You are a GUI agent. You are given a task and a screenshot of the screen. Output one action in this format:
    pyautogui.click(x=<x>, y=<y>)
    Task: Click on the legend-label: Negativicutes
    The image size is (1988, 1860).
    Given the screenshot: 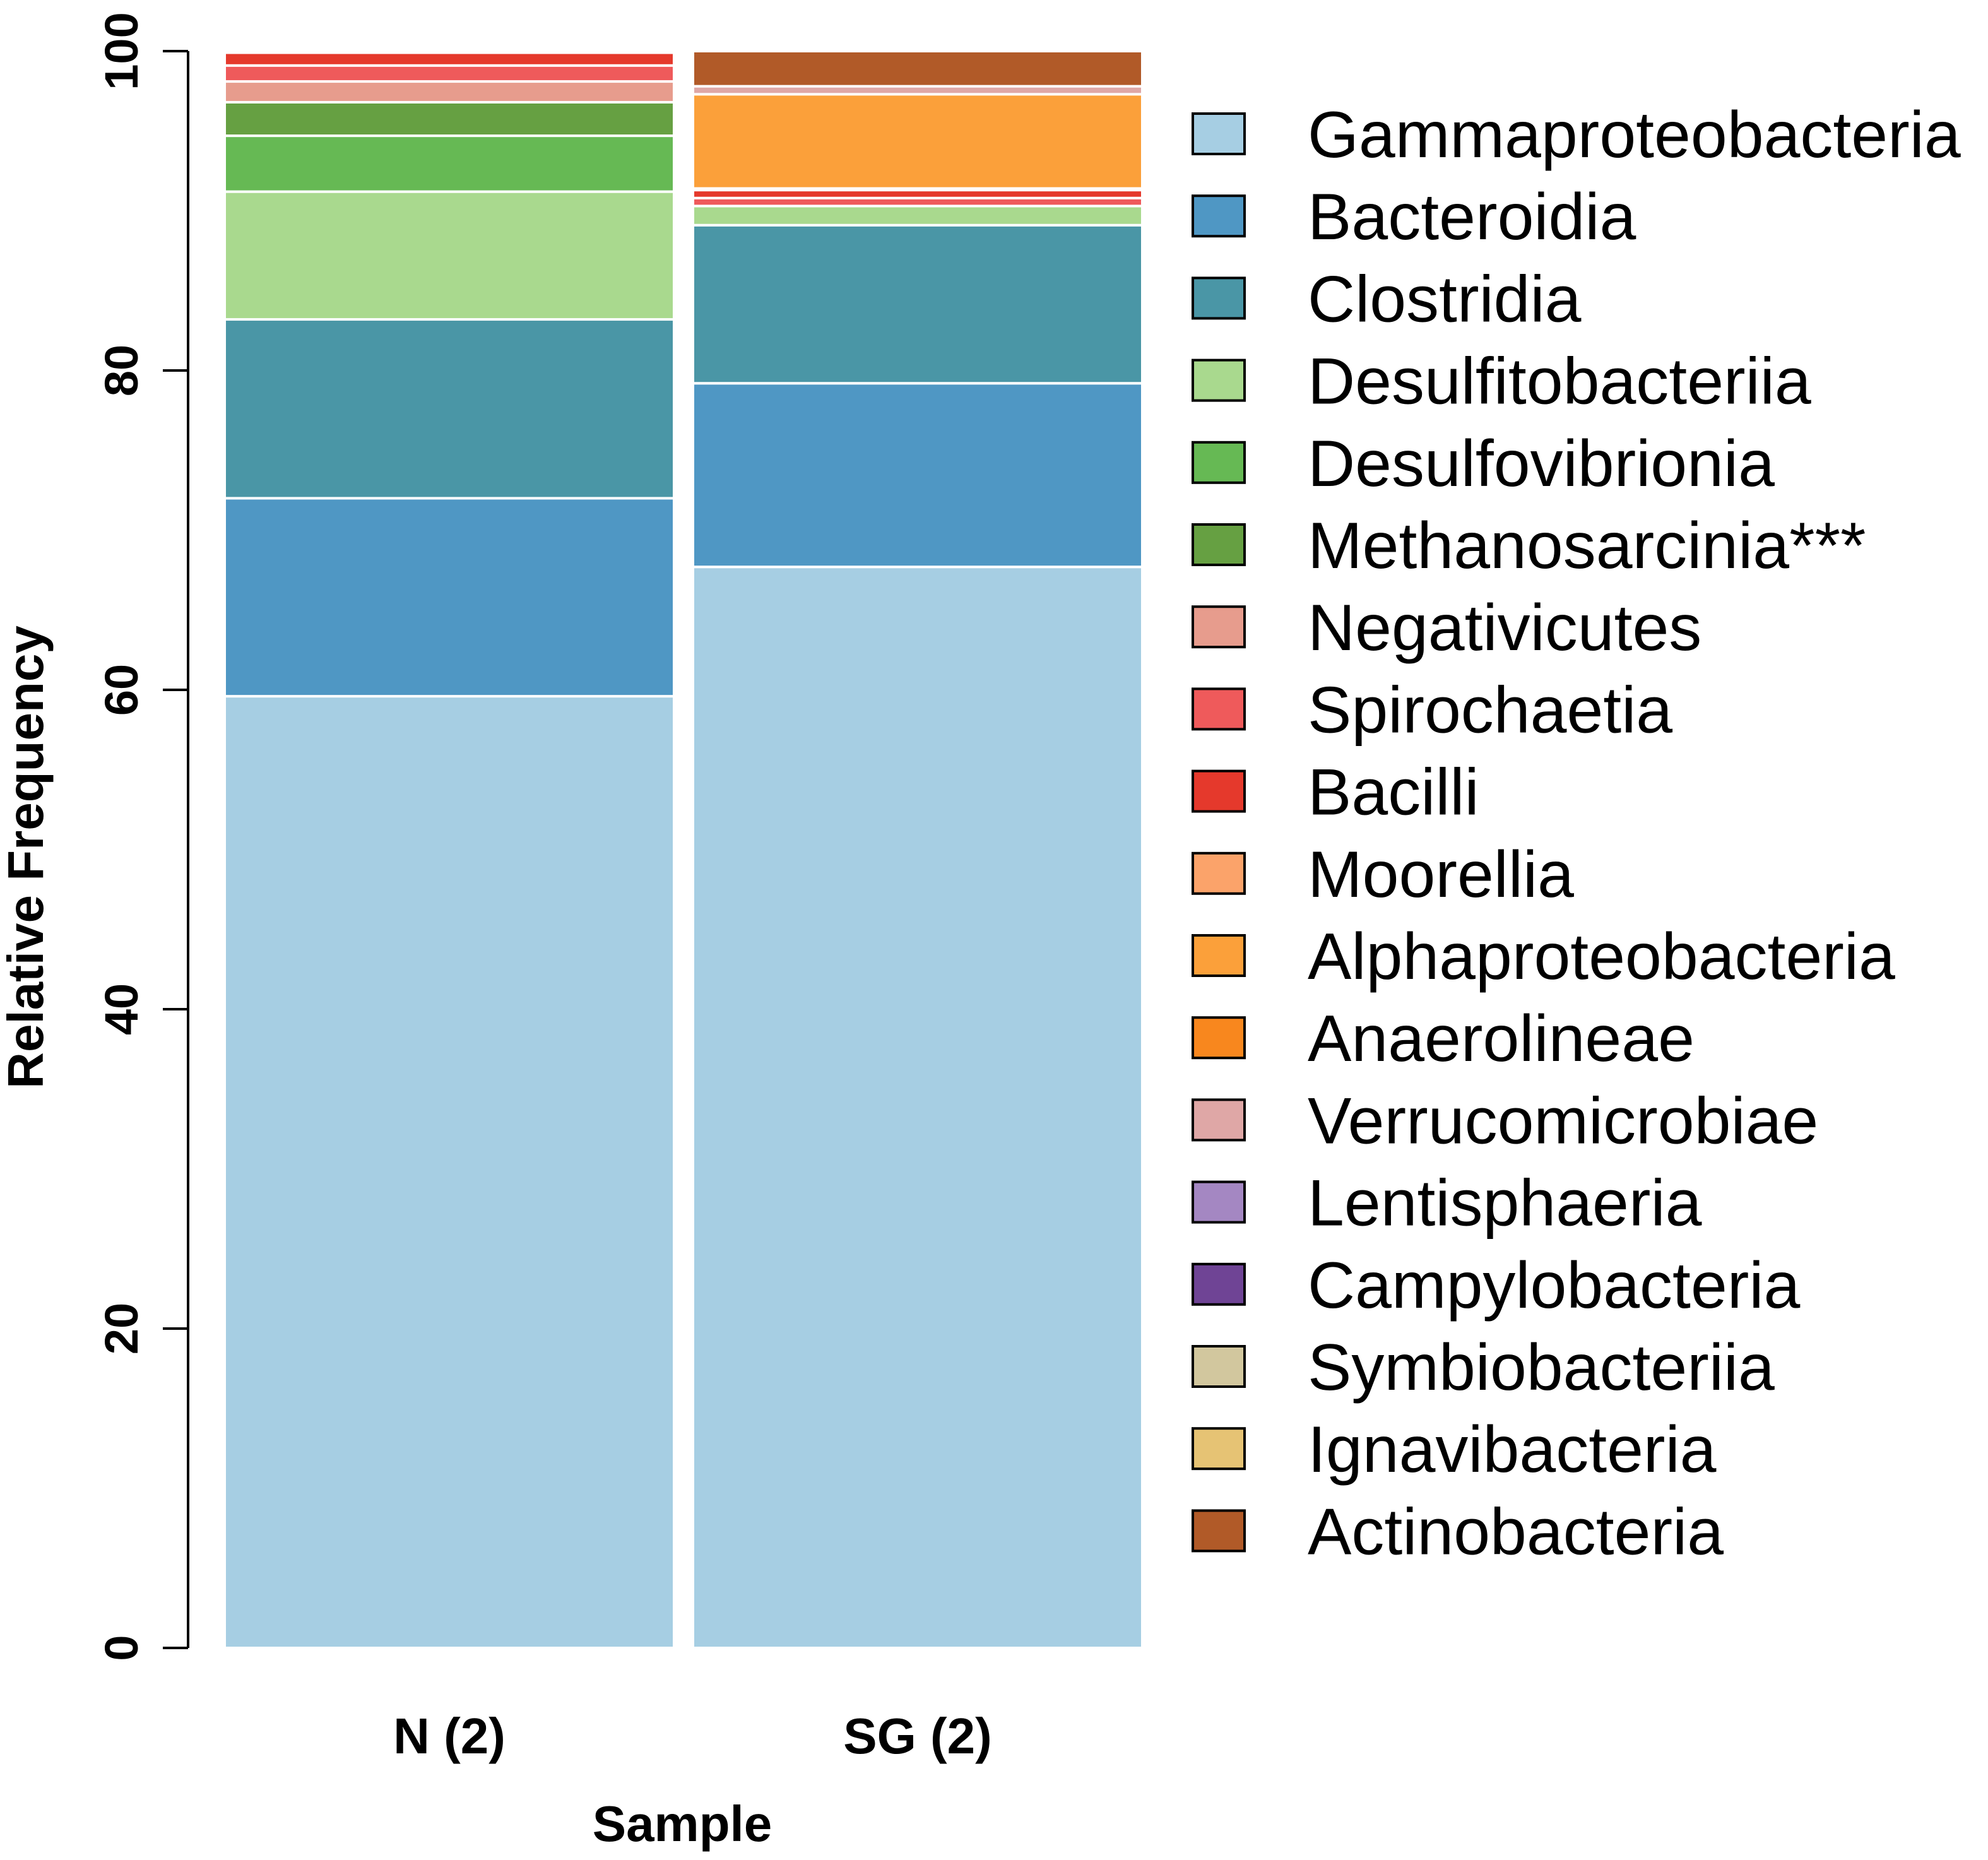 What is the action you would take?
    pyautogui.click(x=1504, y=628)
    